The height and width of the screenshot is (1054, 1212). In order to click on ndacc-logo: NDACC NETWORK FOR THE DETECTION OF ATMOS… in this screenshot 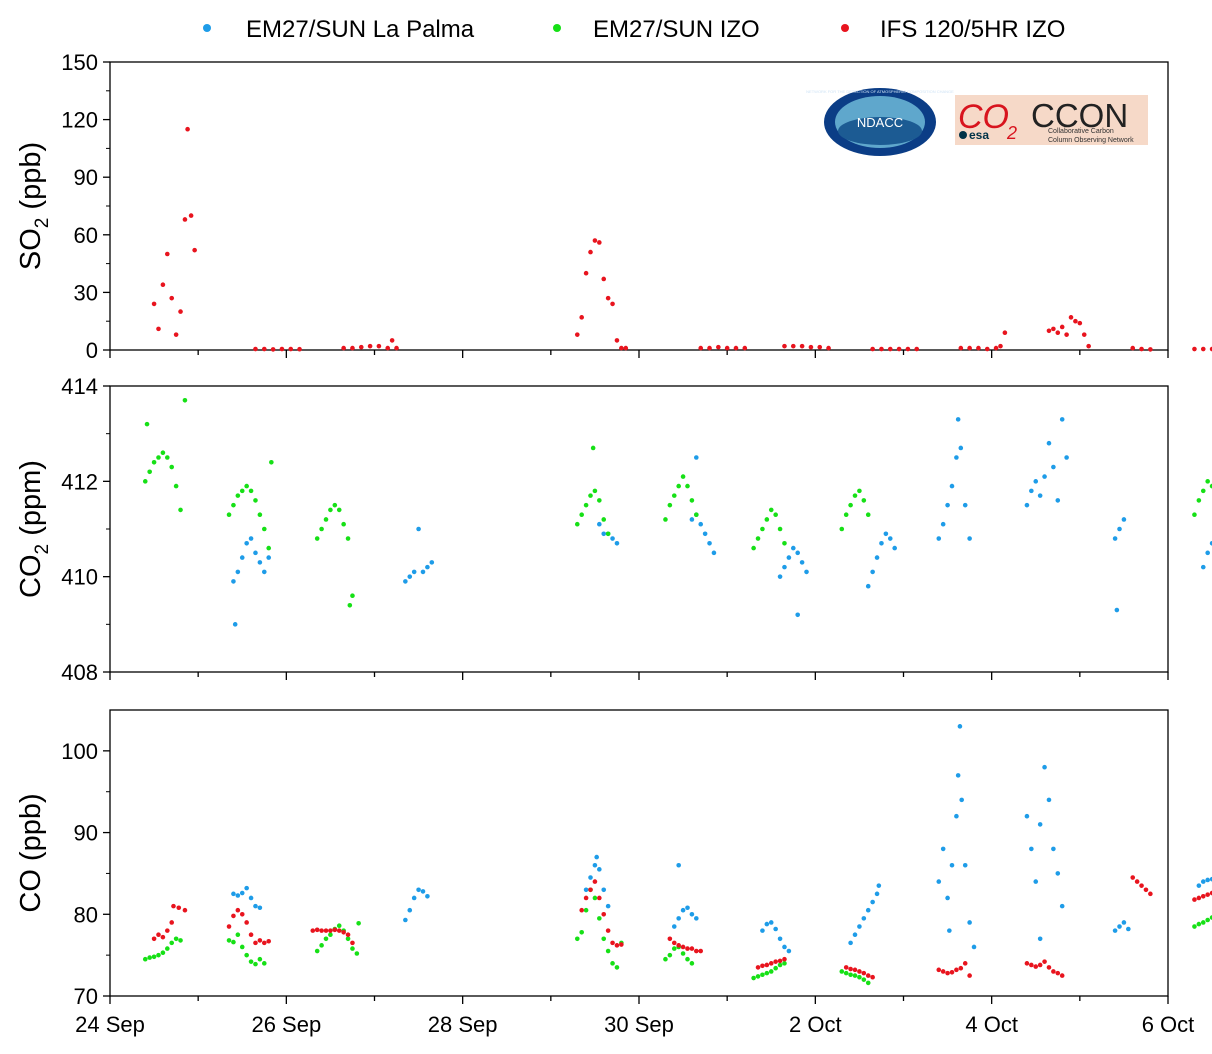, I will do `click(880, 122)`.